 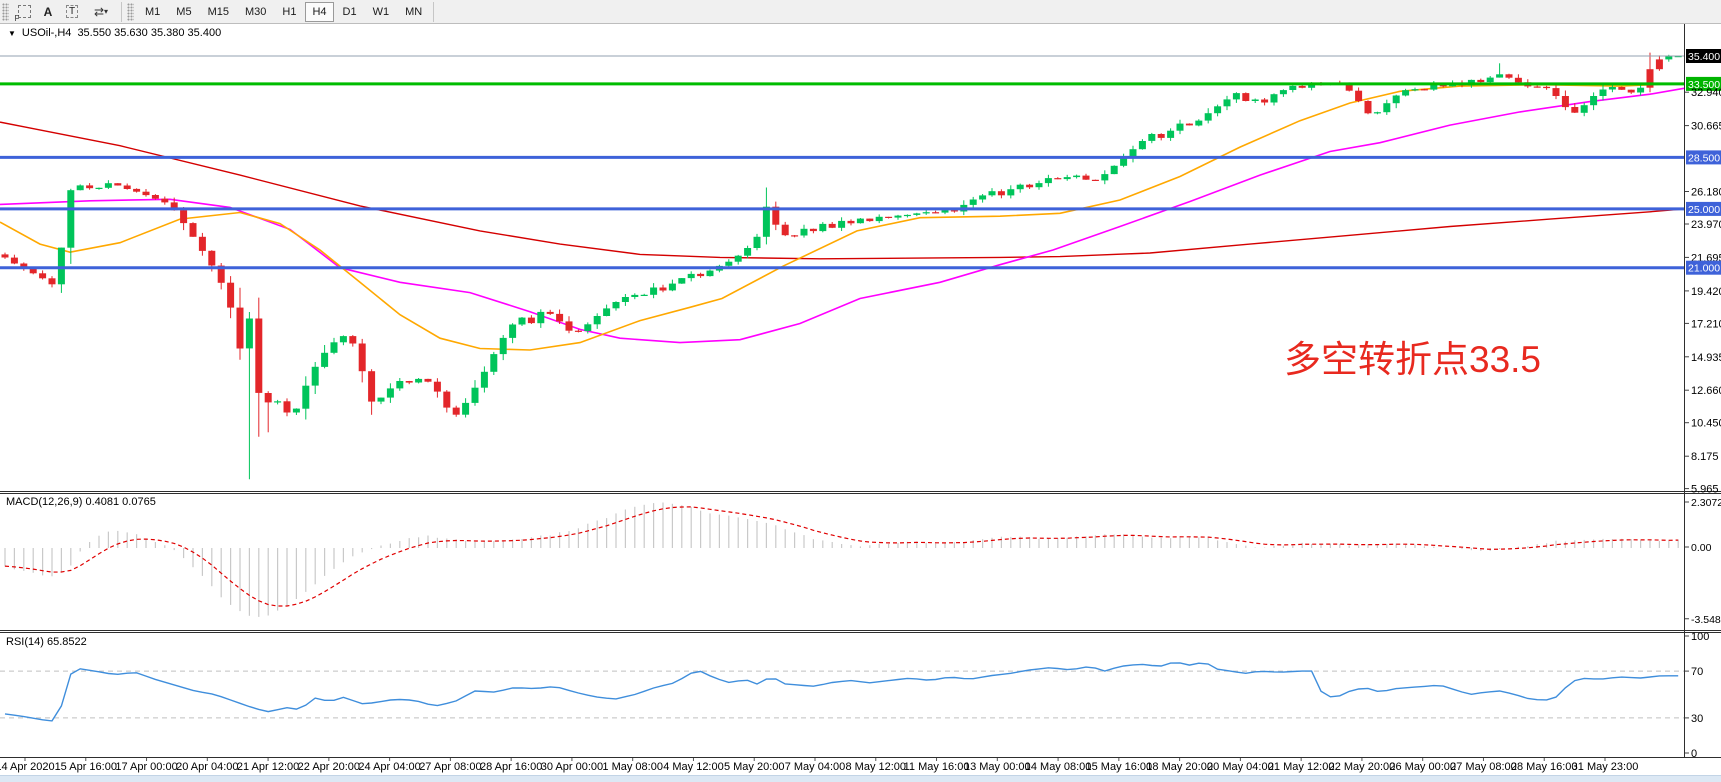 I want to click on time-label: 21 May 12:00, so click(x=1301, y=767).